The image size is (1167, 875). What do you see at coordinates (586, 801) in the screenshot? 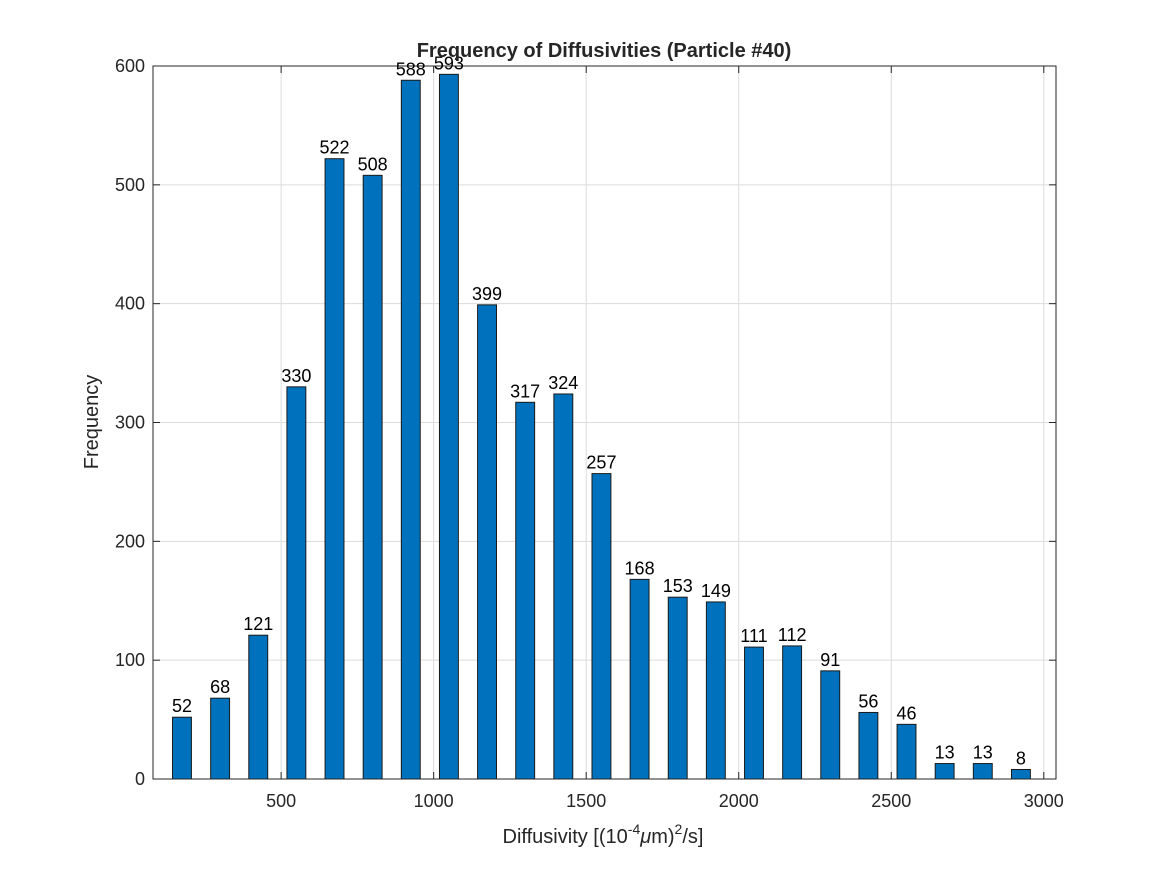
I see `x-tick-label: 1500` at bounding box center [586, 801].